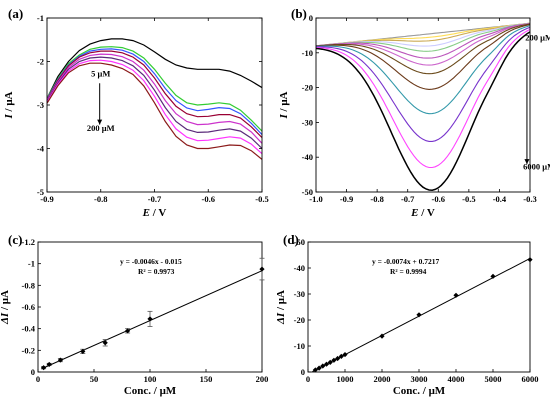 The image size is (550, 410). What do you see at coordinates (150, 379) in the screenshot?
I see `x-tick-label: 100` at bounding box center [150, 379].